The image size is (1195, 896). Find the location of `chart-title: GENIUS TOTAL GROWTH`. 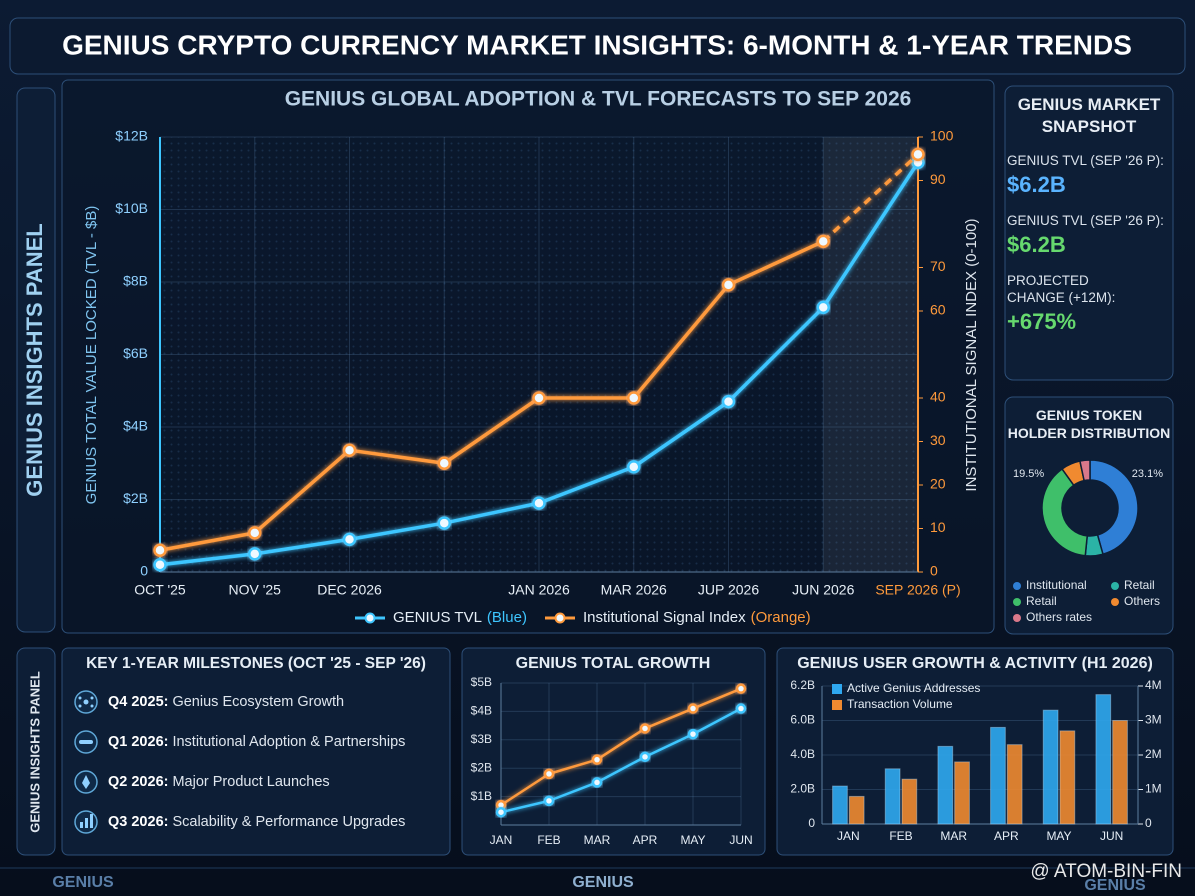

chart-title: GENIUS TOTAL GROWTH is located at coordinates (613, 663).